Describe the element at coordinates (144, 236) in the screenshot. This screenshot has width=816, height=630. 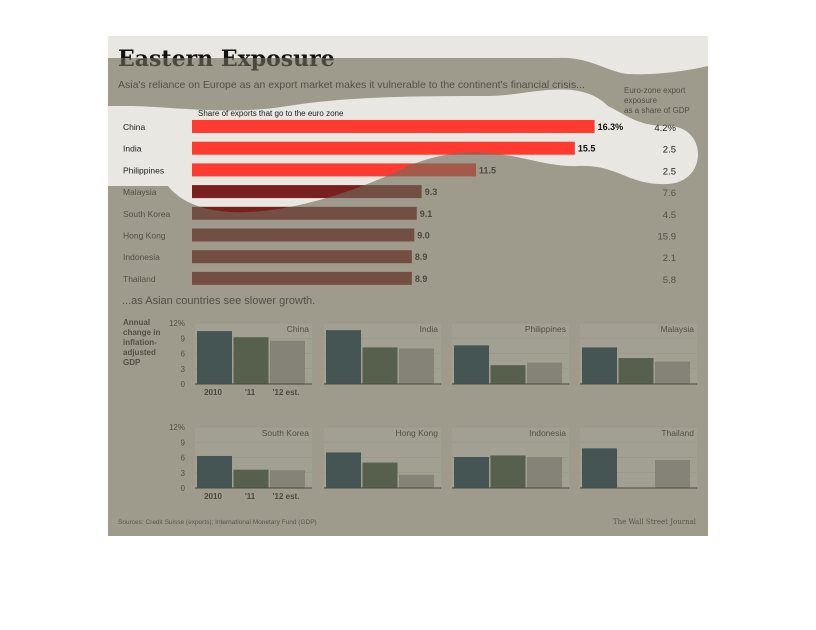
I see `country-label: Hong Kong` at that location.